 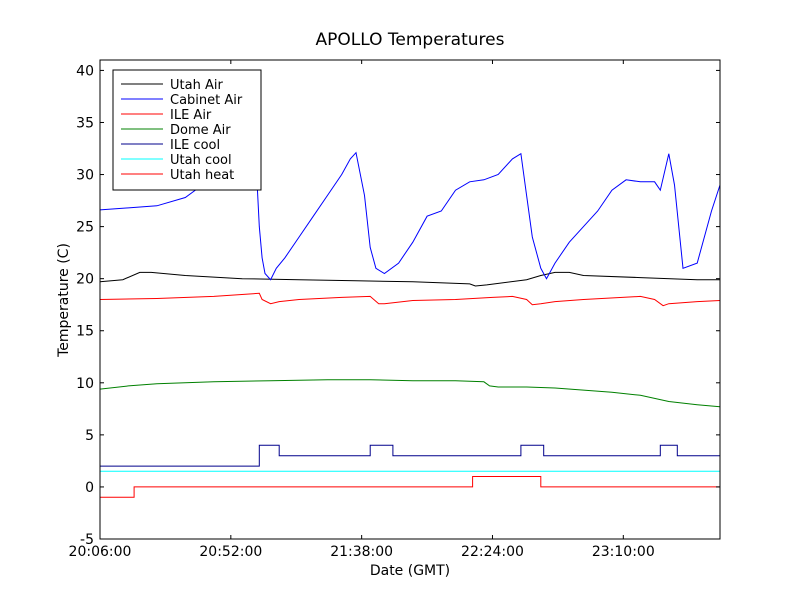 What do you see at coordinates (85, 280) in the screenshot?
I see `y-tick-label: 20` at bounding box center [85, 280].